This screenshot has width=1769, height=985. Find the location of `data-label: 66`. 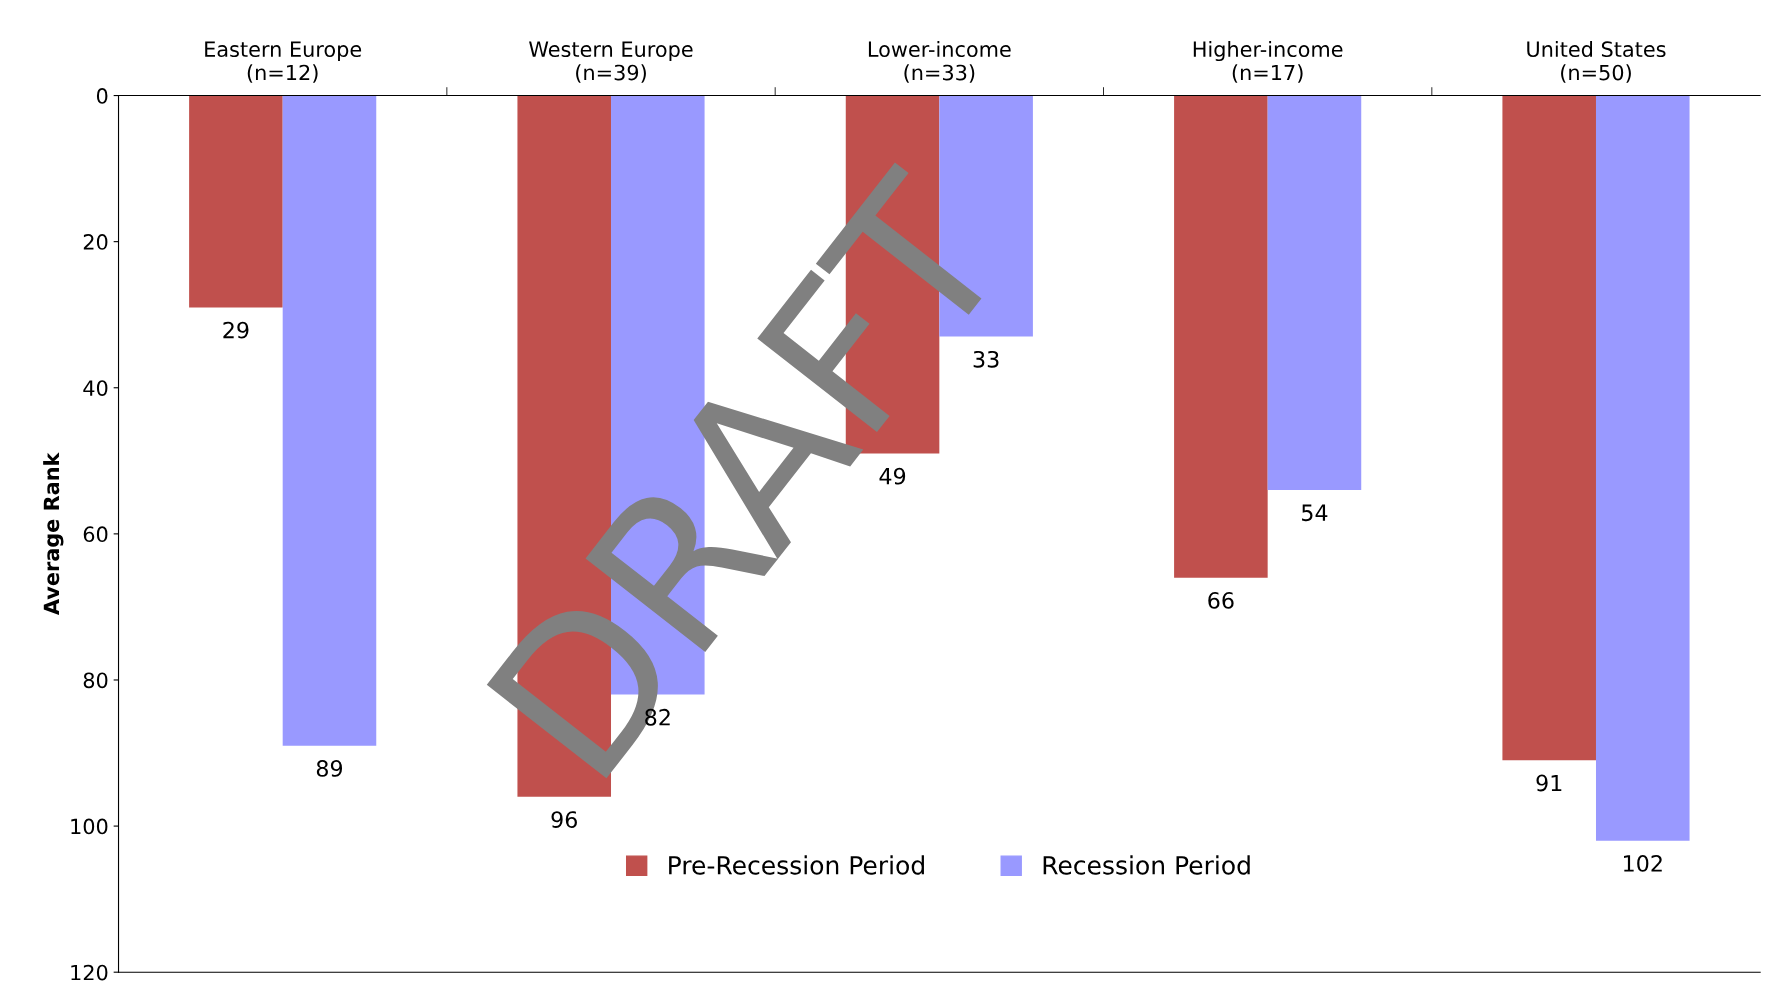

data-label: 66 is located at coordinates (1221, 600).